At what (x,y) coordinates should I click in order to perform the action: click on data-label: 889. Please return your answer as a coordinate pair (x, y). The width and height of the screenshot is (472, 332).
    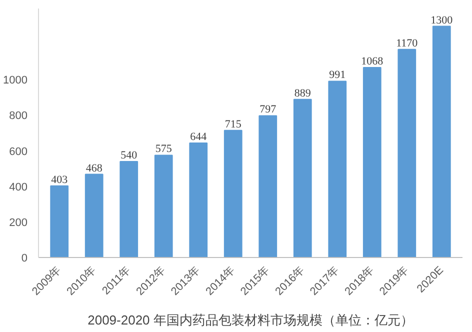
    Looking at the image, I should click on (303, 93).